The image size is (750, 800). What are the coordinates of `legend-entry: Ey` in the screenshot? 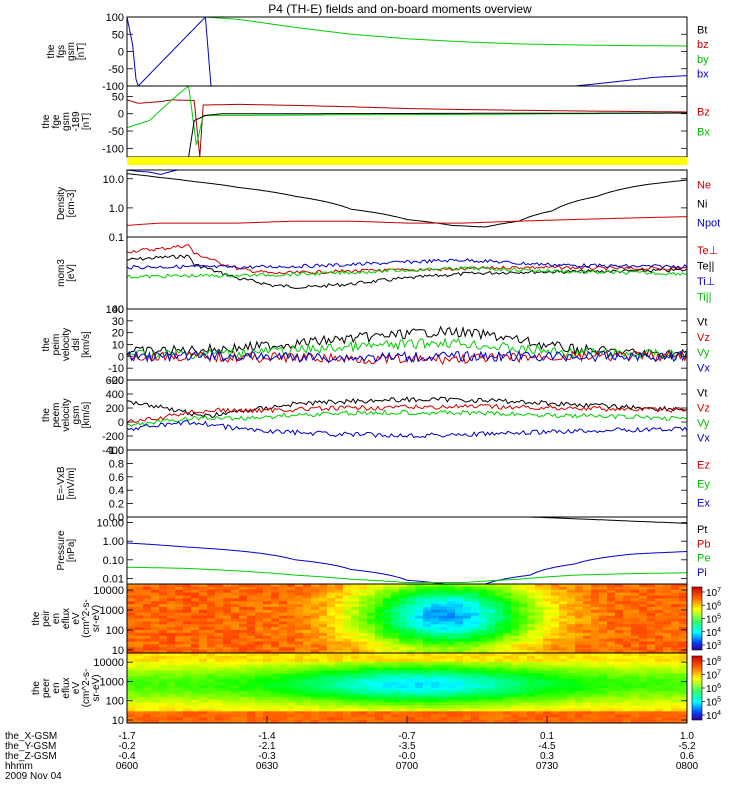 It's located at (703, 485).